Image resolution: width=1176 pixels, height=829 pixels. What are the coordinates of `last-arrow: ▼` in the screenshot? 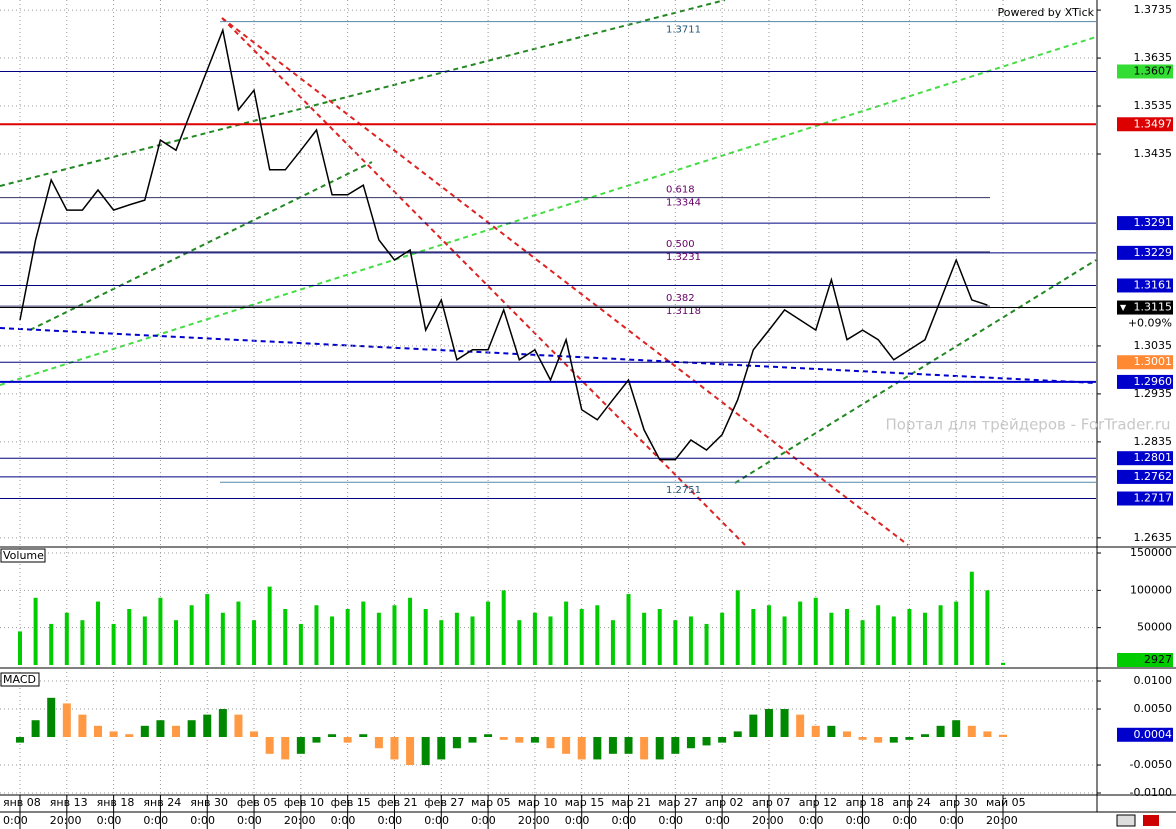 It's located at (1123, 307).